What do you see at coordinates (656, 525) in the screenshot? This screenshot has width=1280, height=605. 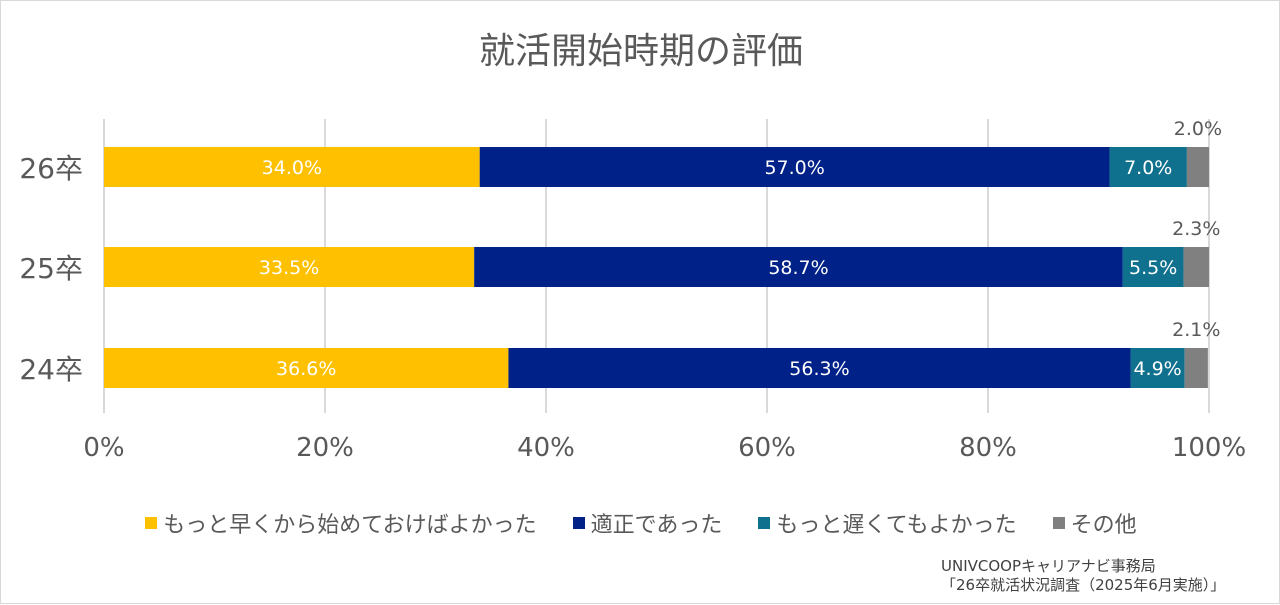 I see `legend-label: 適正であった` at bounding box center [656, 525].